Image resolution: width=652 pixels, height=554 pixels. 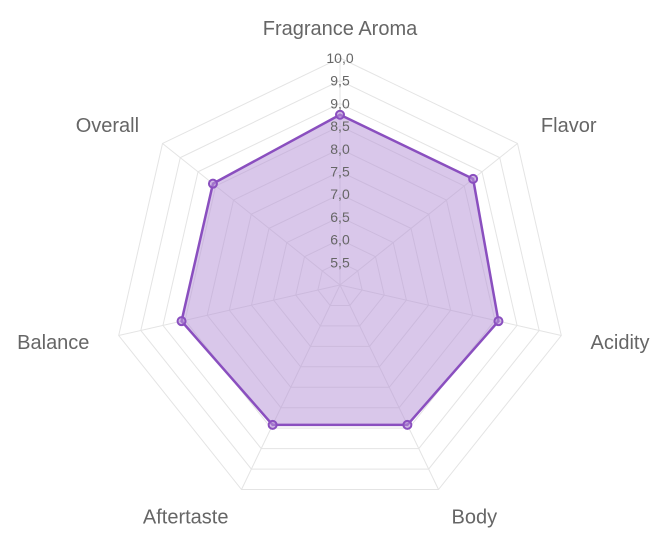 I want to click on axis-label: Overall, so click(x=107, y=126).